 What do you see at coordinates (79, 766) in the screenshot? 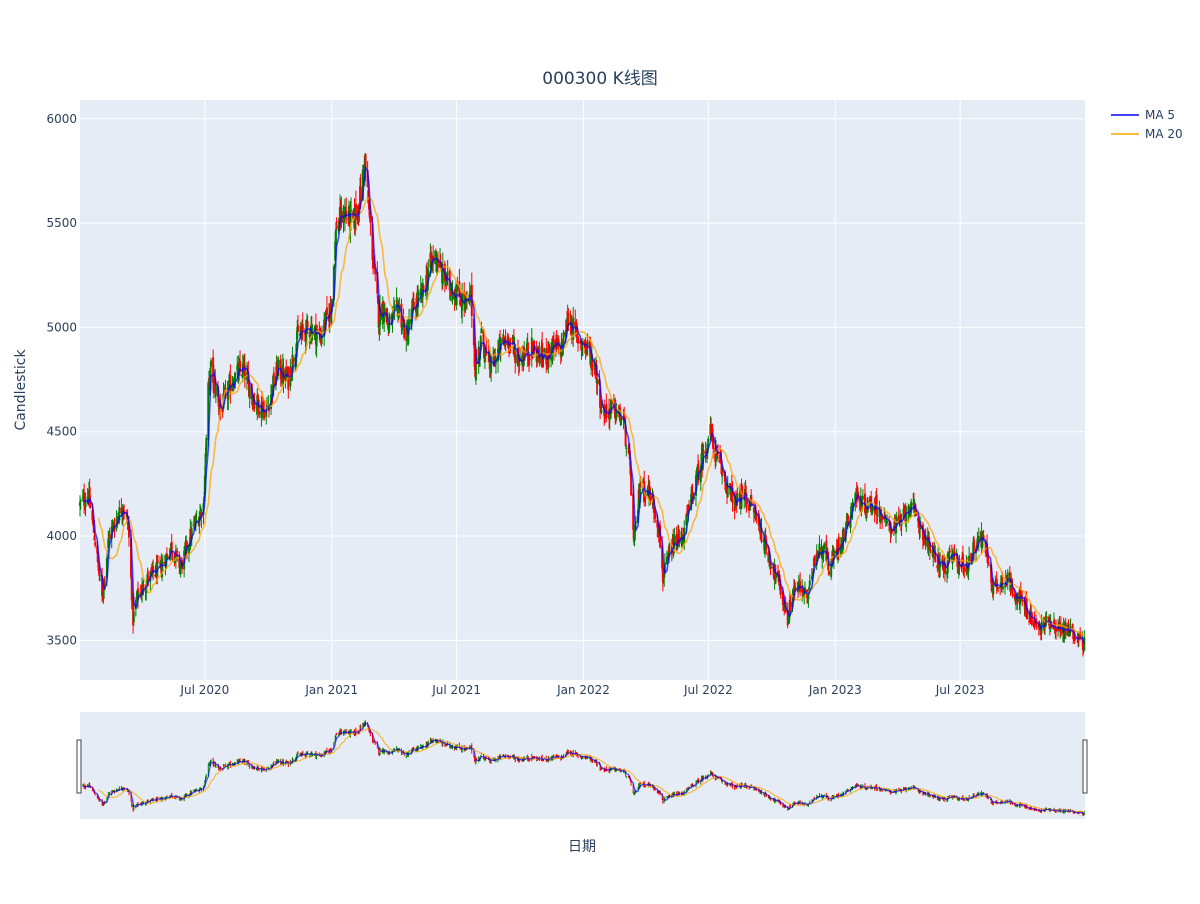
I see `range-slider-left-handle` at bounding box center [79, 766].